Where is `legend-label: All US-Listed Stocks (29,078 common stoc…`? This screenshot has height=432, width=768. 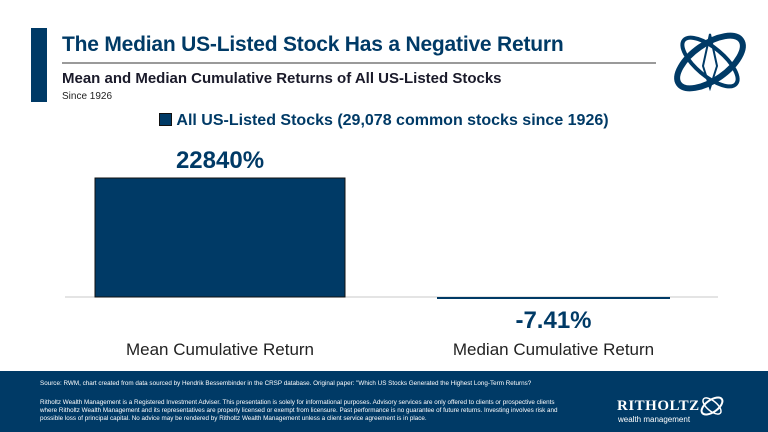 legend-label: All US-Listed Stocks (29,078 common stoc… is located at coordinates (392, 120).